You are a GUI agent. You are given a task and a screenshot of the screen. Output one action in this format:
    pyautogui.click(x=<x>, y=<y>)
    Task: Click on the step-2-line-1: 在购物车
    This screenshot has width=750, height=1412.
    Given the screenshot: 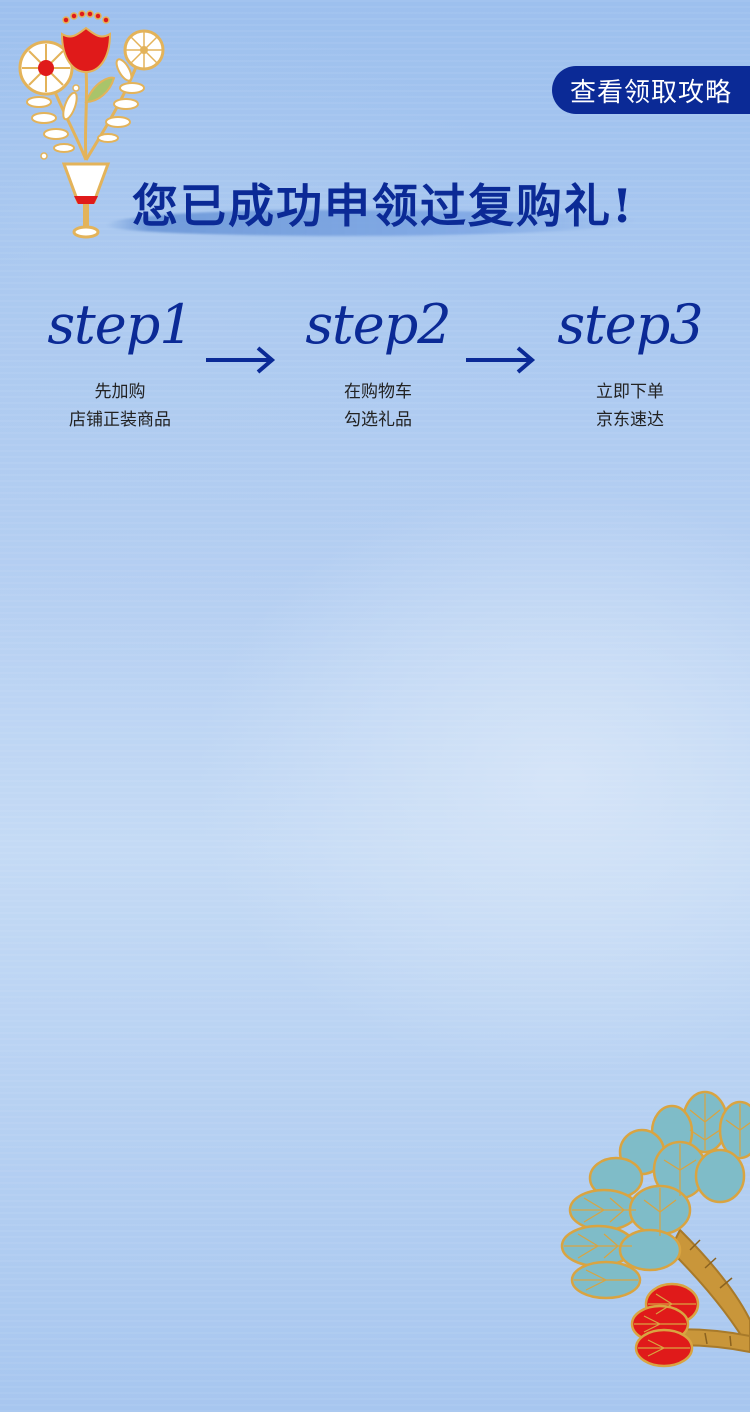 What is the action you would take?
    pyautogui.click(x=378, y=392)
    